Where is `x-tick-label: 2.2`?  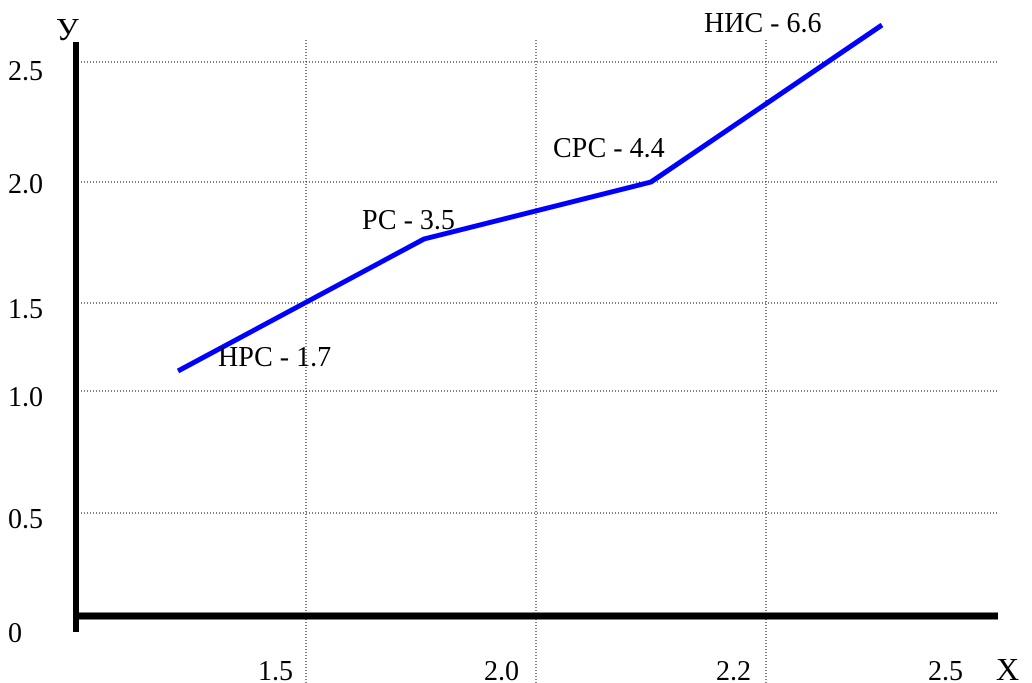
x-tick-label: 2.2 is located at coordinates (733, 669).